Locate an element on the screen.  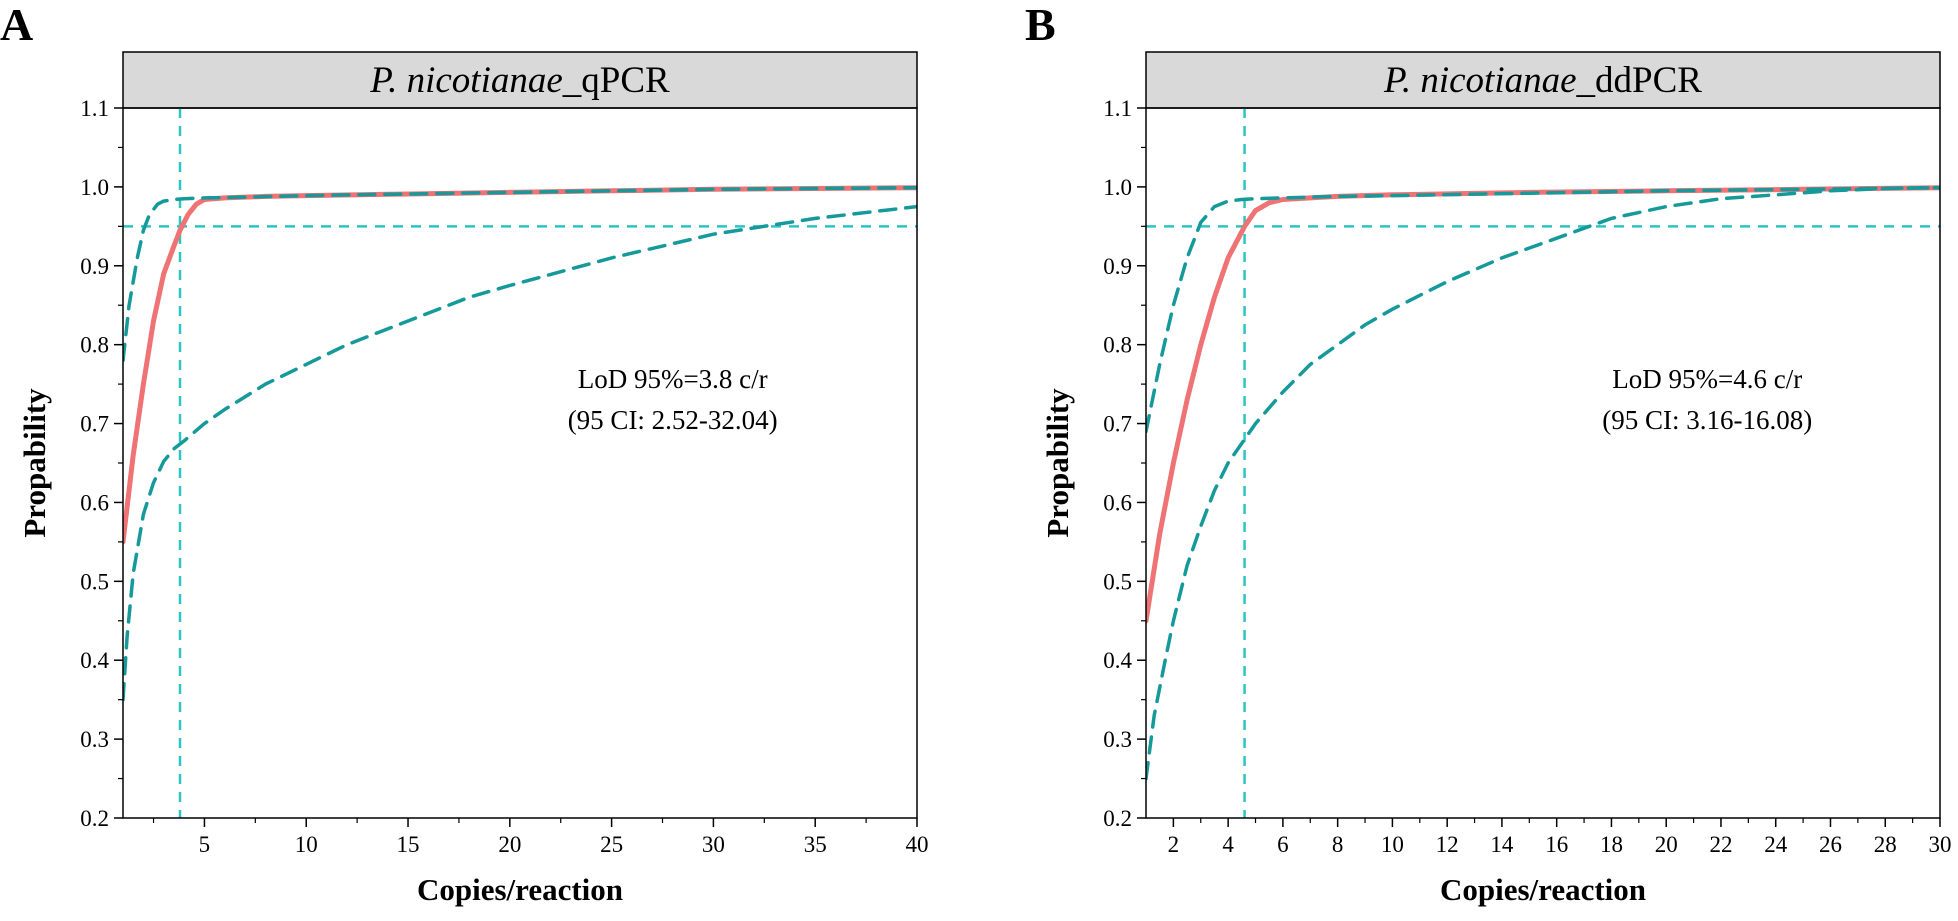
chart-title-method: _ddPCR is located at coordinates (1639, 80).